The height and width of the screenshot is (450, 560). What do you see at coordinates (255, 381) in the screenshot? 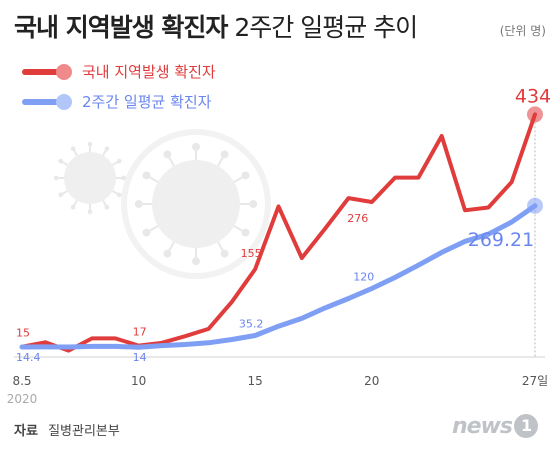
I see `x-tick-label-10: 15` at bounding box center [255, 381].